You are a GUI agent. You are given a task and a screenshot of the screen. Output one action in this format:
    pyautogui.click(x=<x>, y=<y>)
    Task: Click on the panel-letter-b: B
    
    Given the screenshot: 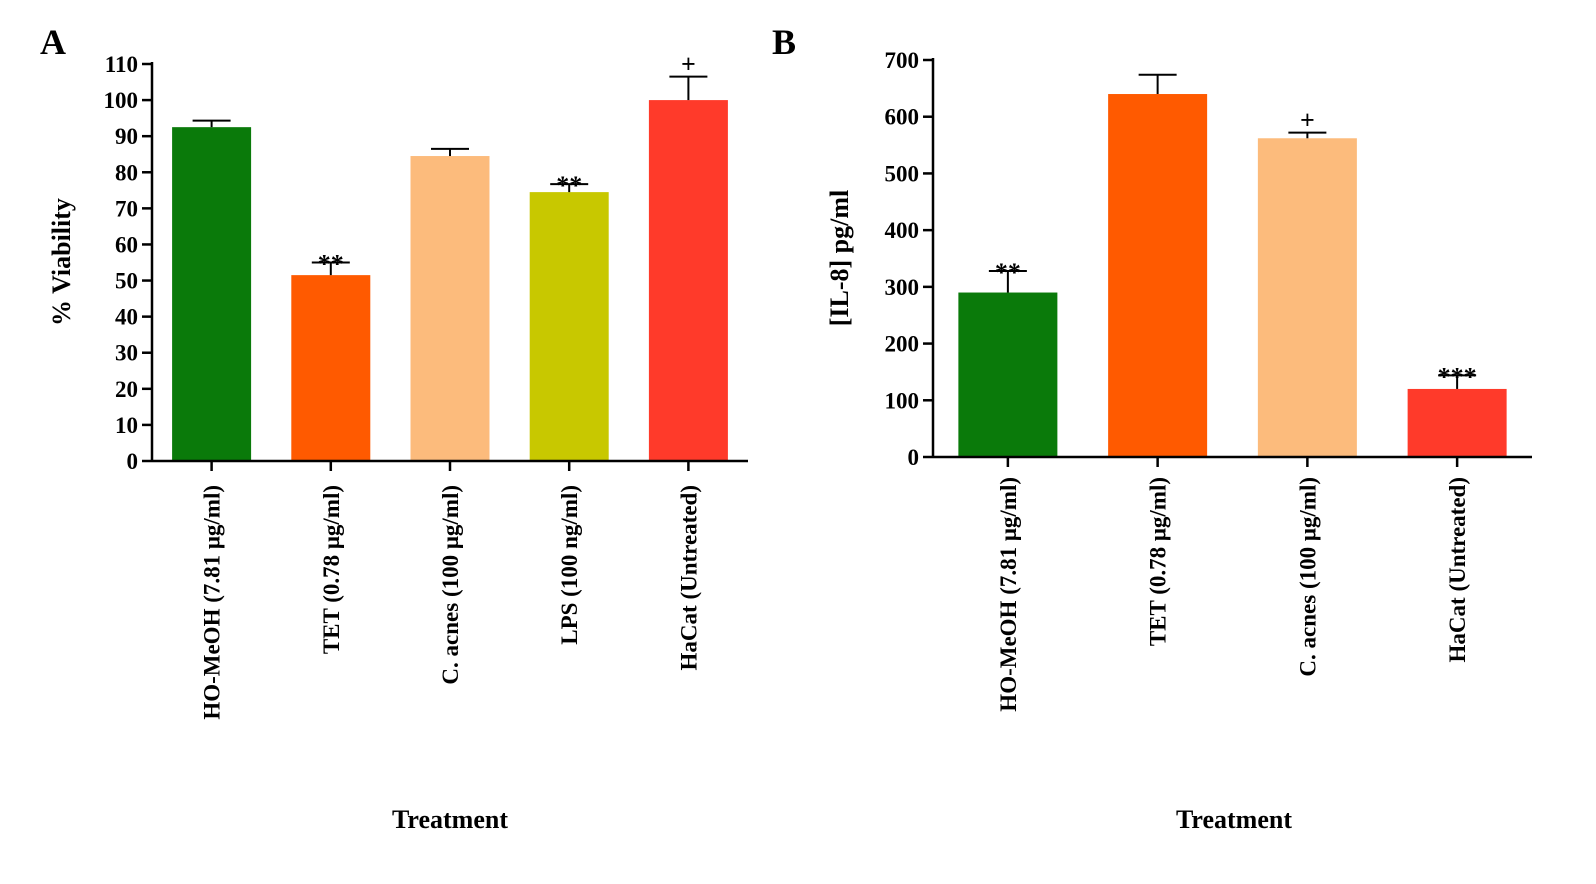 What is the action you would take?
    pyautogui.click(x=784, y=42)
    